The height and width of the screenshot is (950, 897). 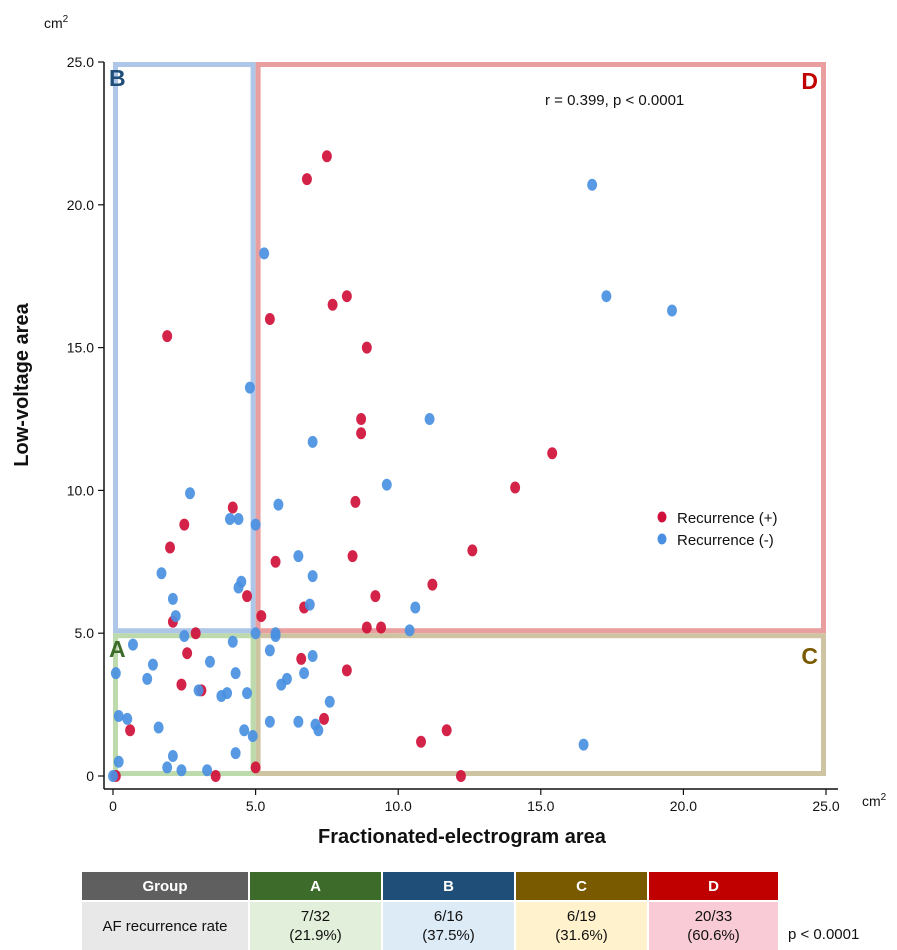 What do you see at coordinates (582, 925) in the screenshot?
I see `cell-group-C: 6/19 (31.6%)` at bounding box center [582, 925].